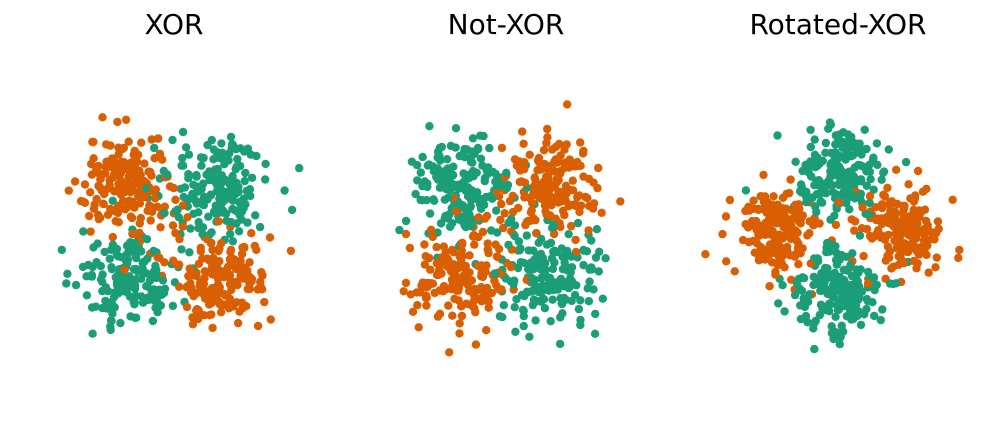 The image size is (1008, 432). Describe the element at coordinates (837, 24) in the screenshot. I see `rotated-xor-panel-title: Rotated-XOR` at that location.